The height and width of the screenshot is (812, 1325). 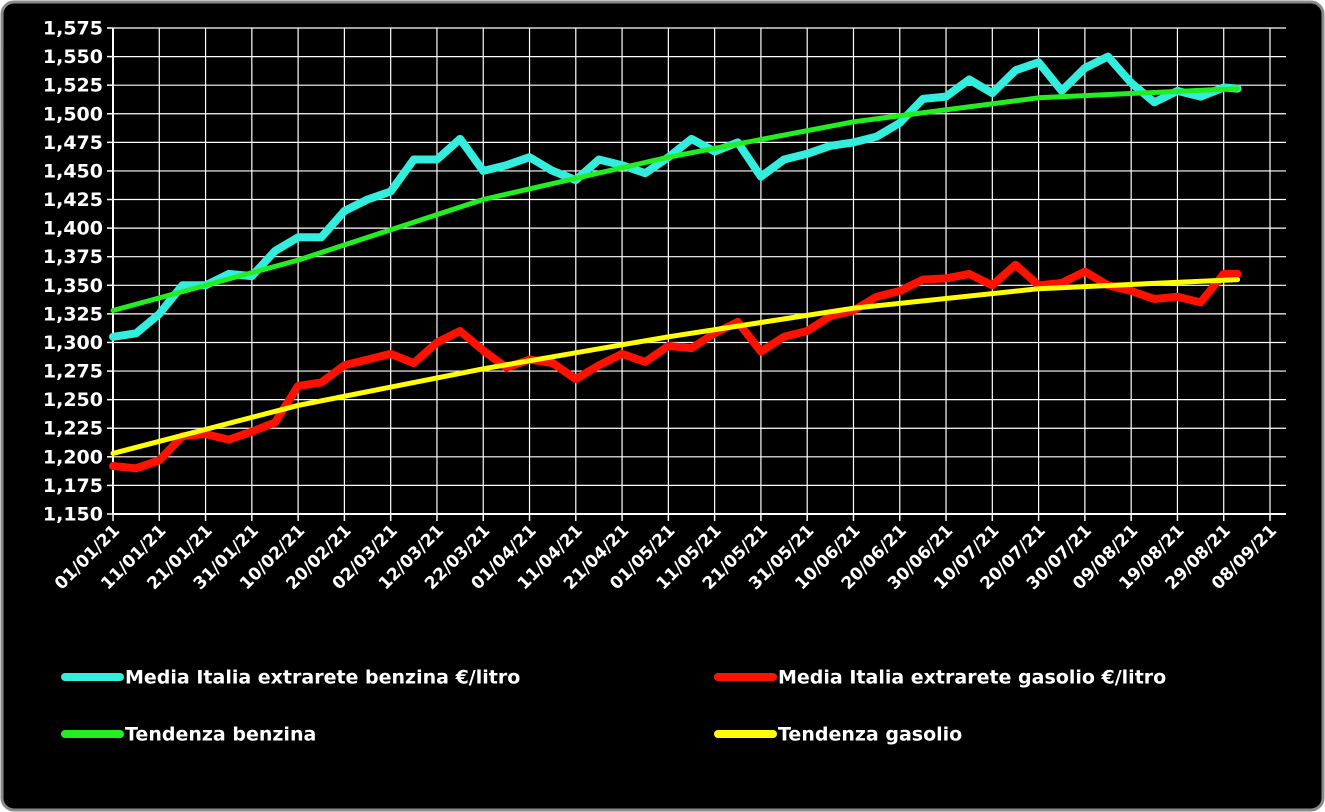 I want to click on y-tick-label: 1,500, so click(x=73, y=114).